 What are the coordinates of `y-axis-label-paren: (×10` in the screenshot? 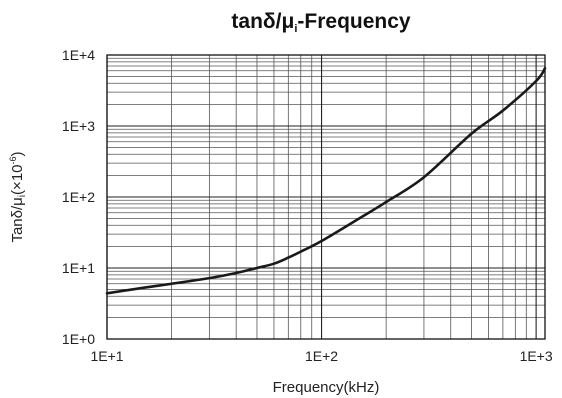 It's located at (17, 179).